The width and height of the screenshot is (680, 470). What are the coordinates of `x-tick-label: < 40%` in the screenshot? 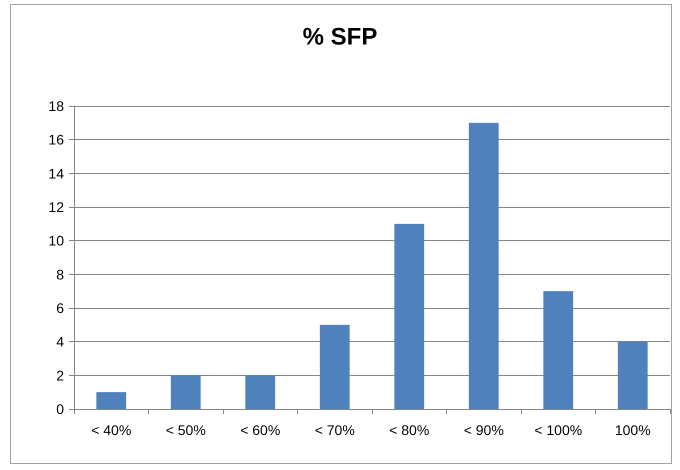 It's located at (111, 430).